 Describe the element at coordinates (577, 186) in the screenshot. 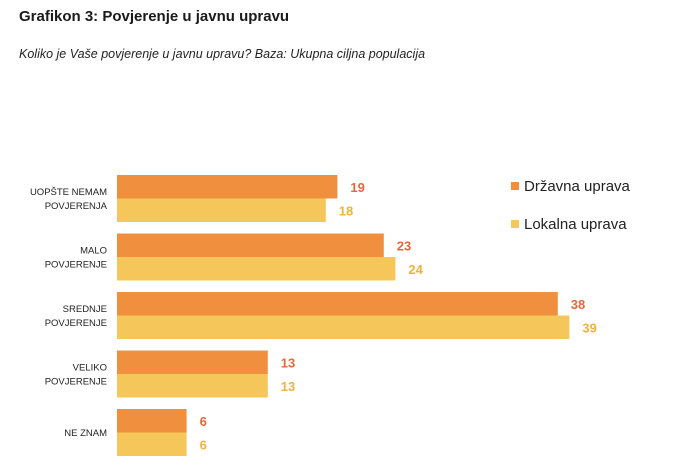

I see `legend-label: Državna uprava` at that location.